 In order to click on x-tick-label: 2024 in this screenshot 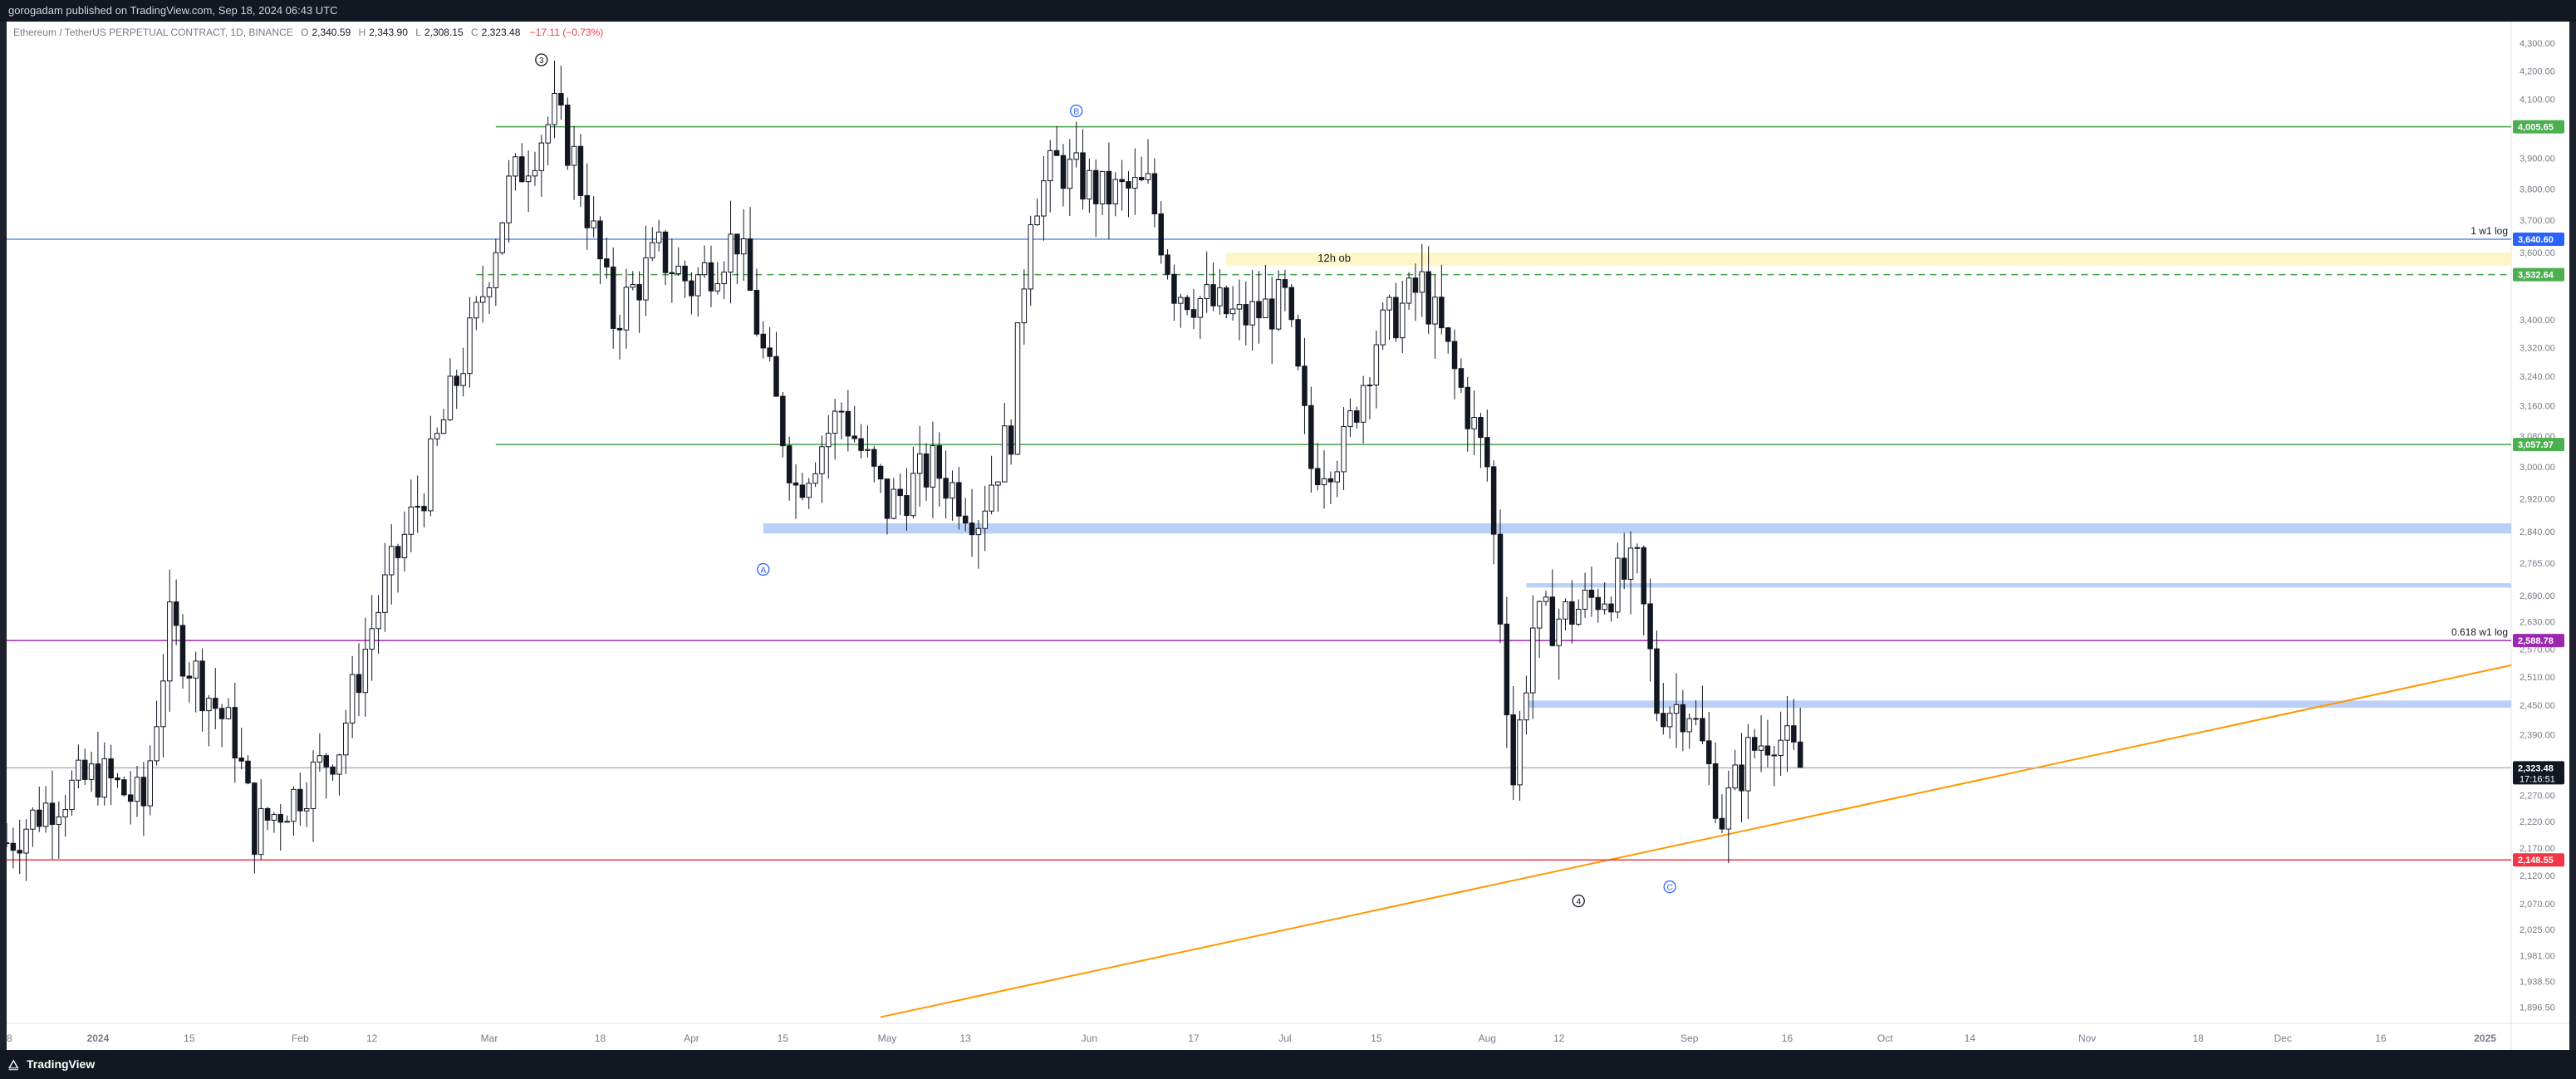, I will do `click(98, 1038)`.